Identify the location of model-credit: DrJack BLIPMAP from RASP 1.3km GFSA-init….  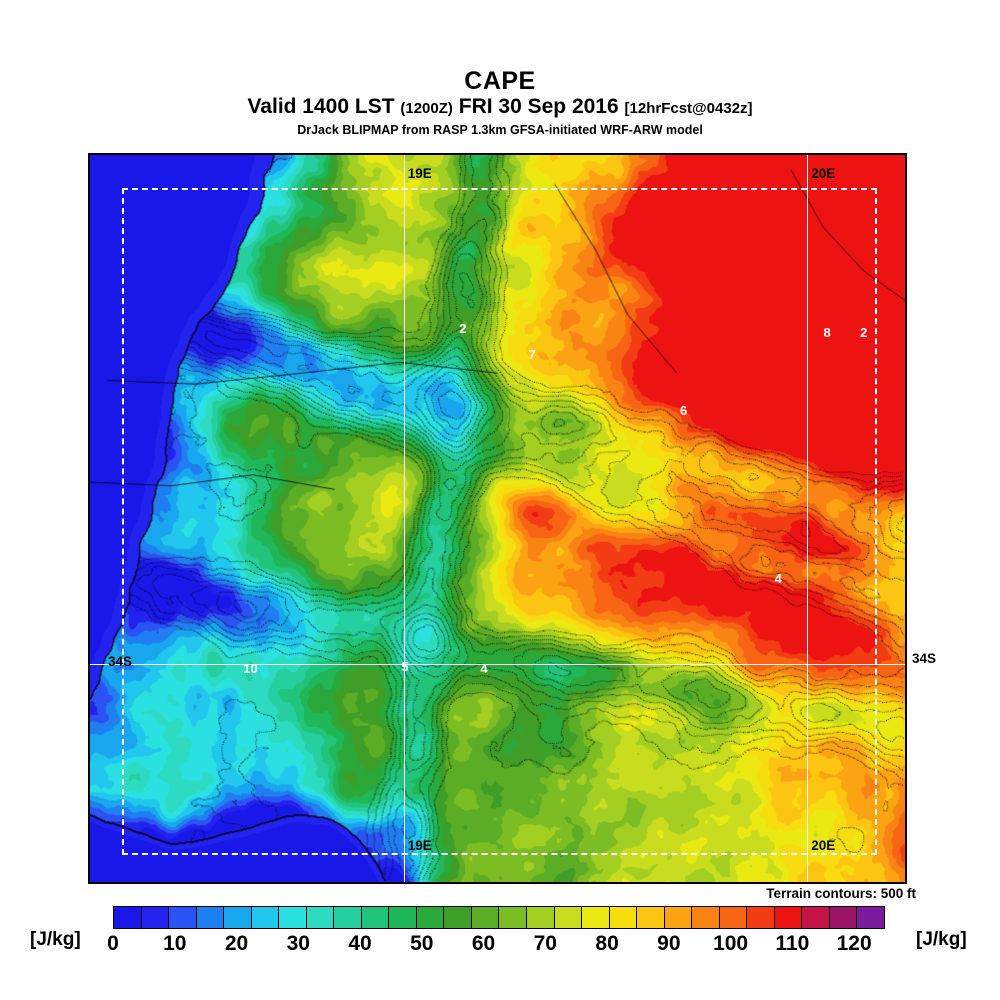
(500, 130).